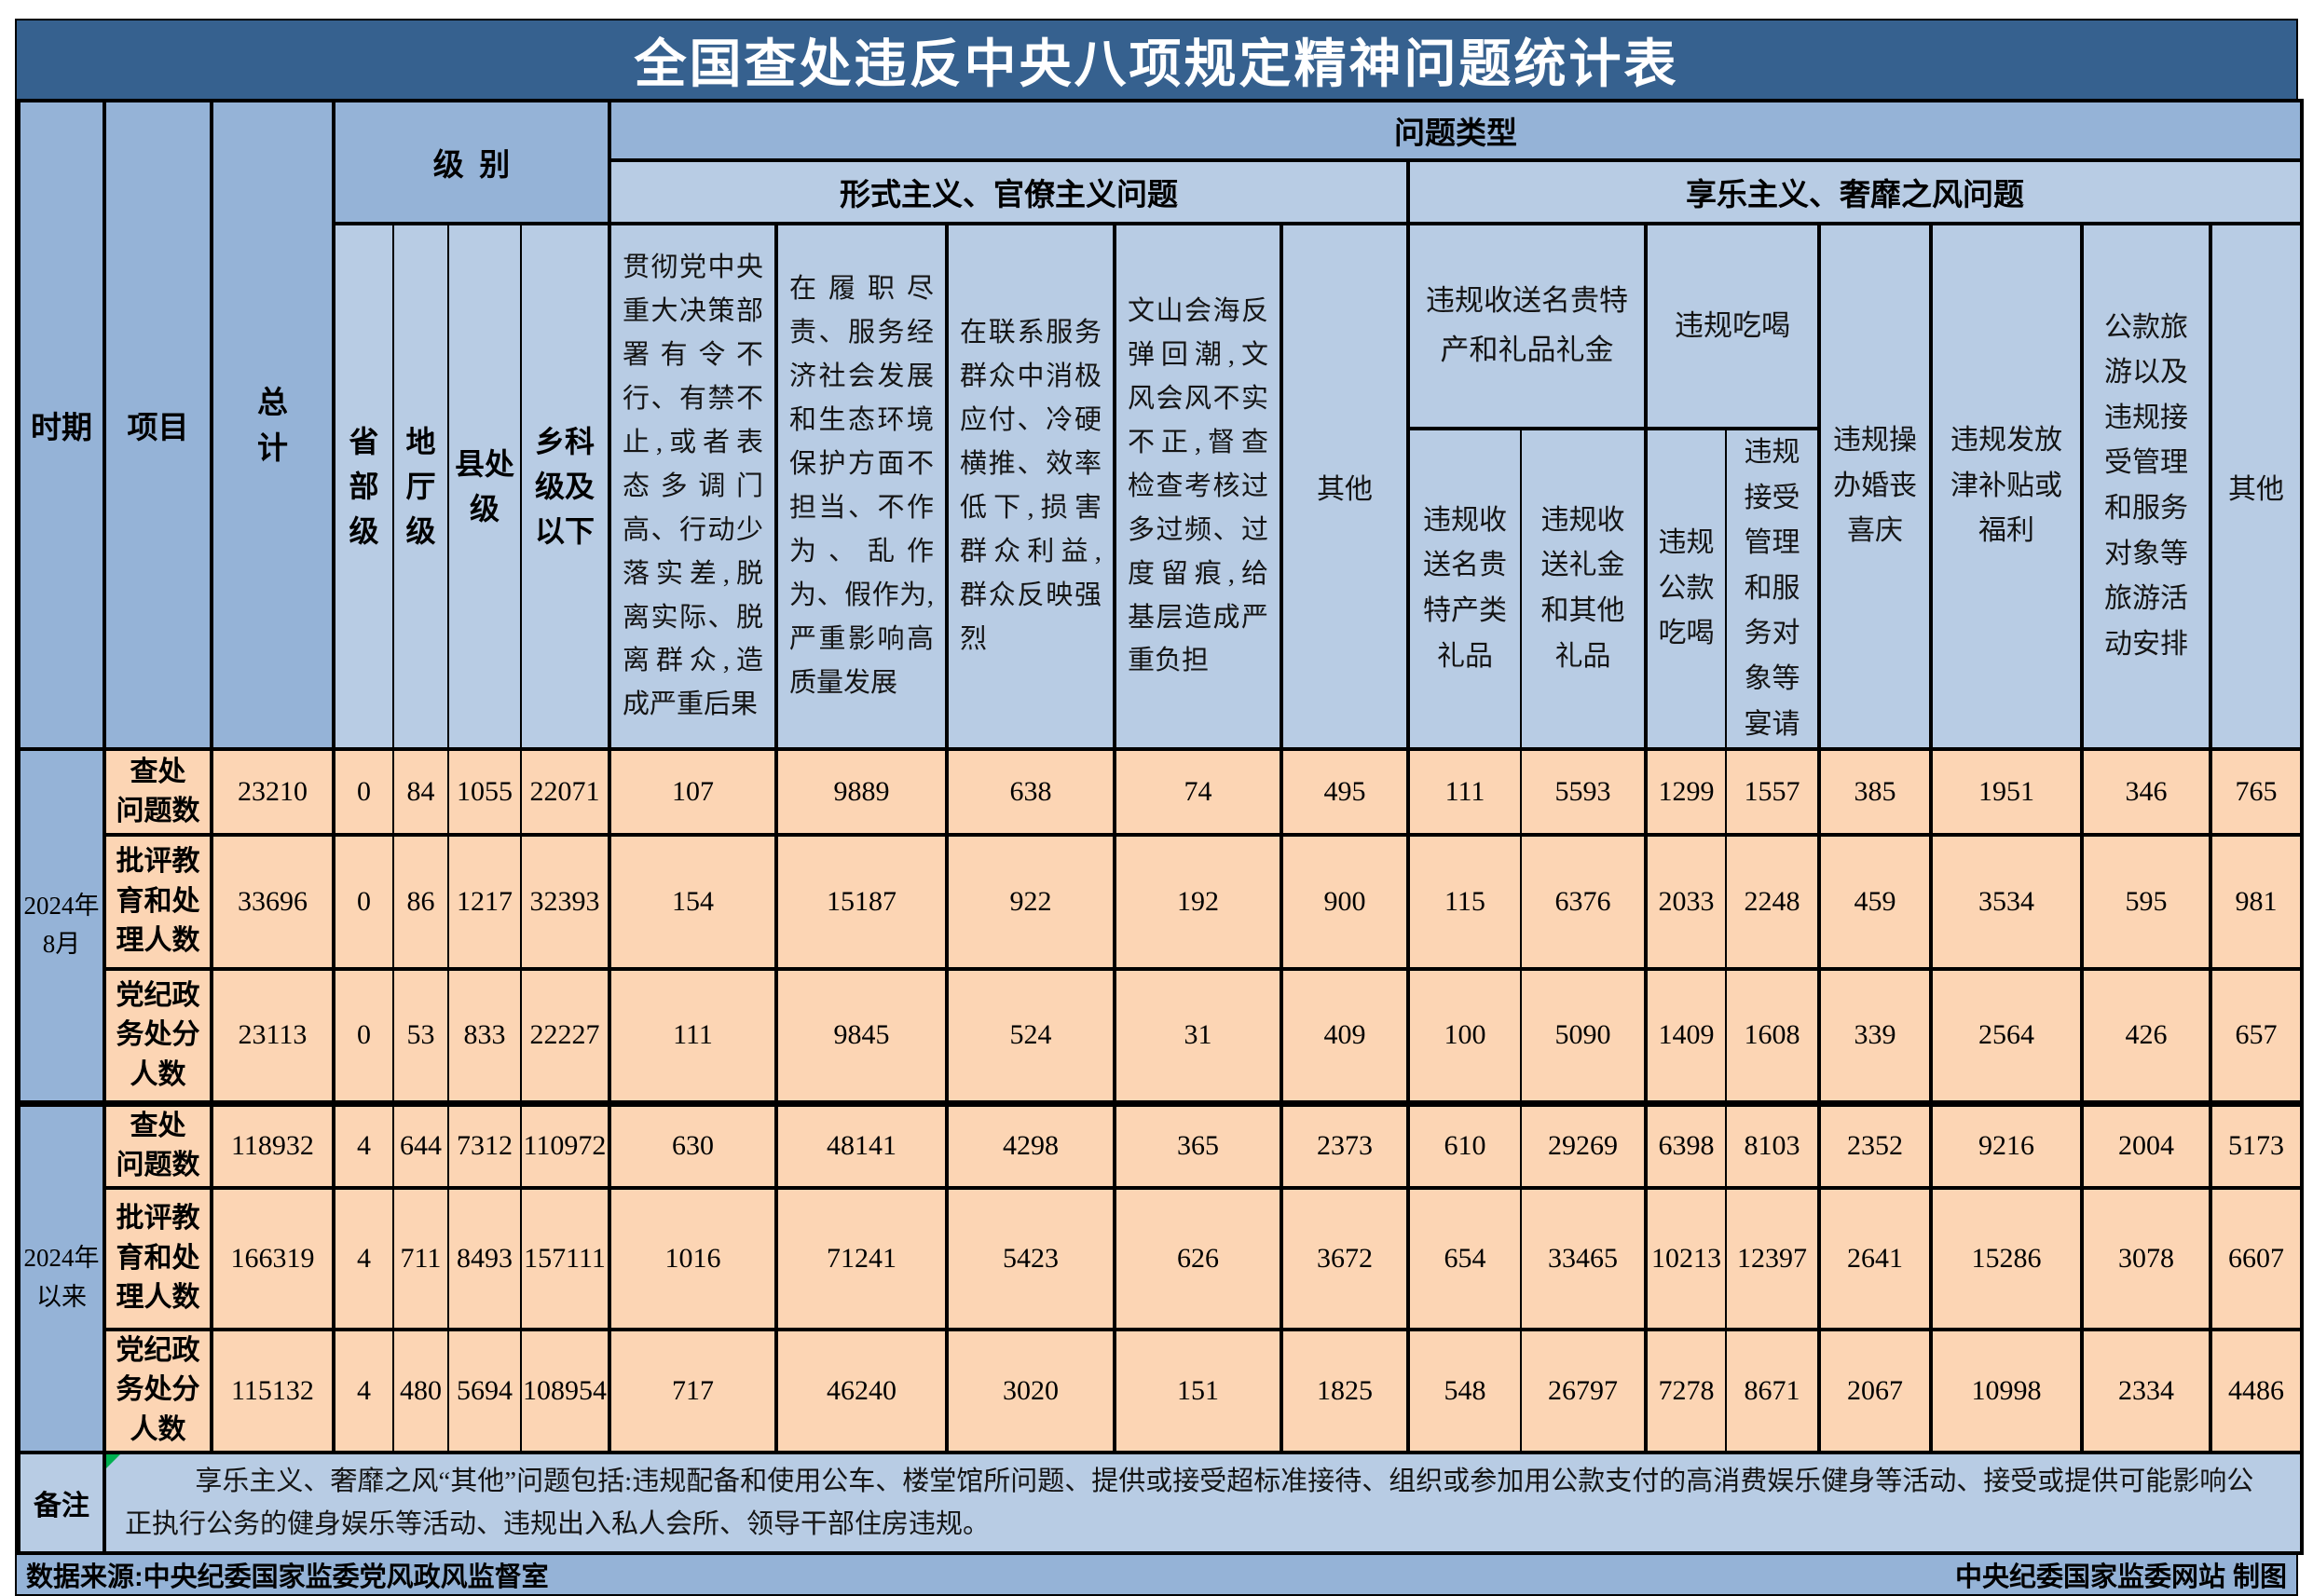  Describe the element at coordinates (1855, 191) in the screenshot. I see `group-header-hedonism: 享乐主义、奢靡之风问题` at that location.